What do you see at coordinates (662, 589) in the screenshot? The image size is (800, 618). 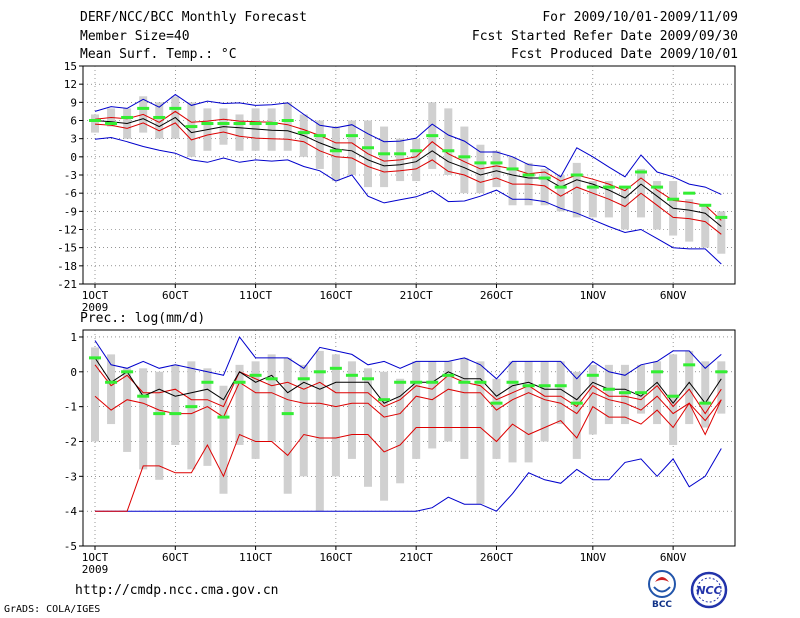 I see `bcc-logo: BCC` at bounding box center [662, 589].